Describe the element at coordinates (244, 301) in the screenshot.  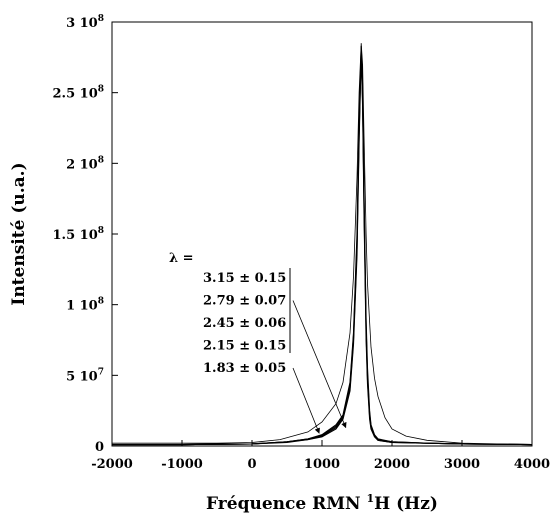
I see `legend-entry: 2.79 ± 0.07` at that location.